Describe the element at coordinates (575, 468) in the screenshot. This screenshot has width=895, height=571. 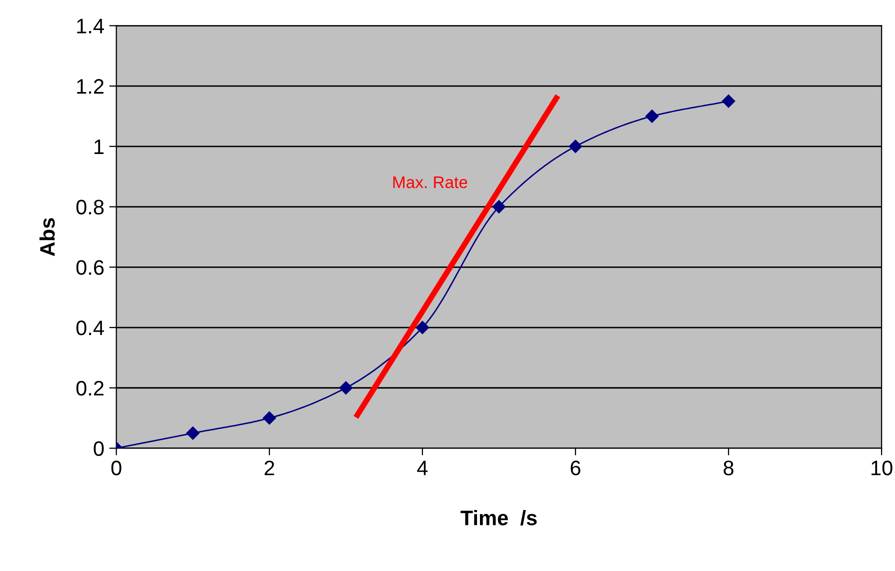
I see `x-tick-label: 6` at that location.